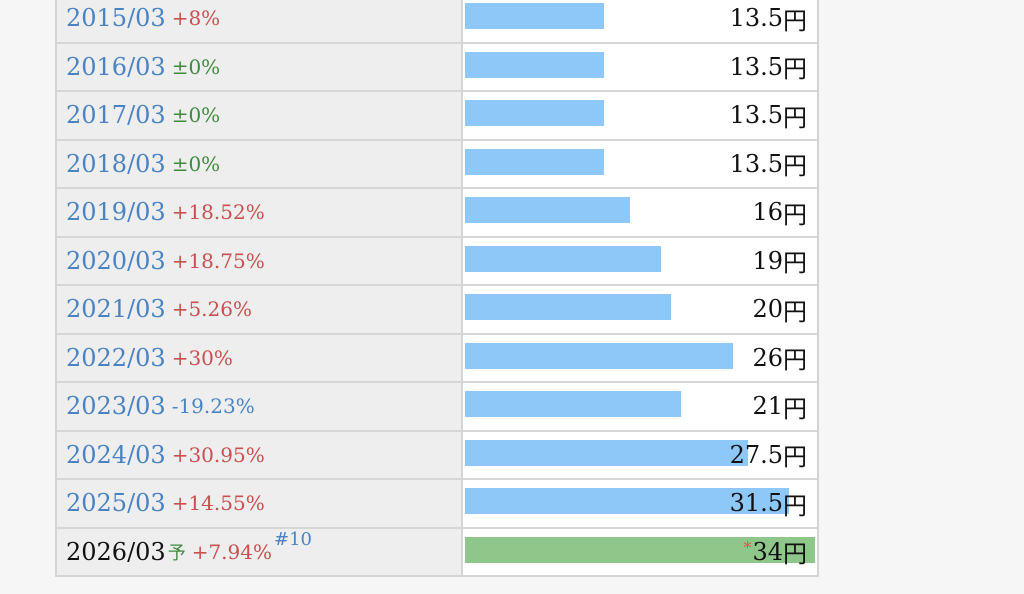  Describe the element at coordinates (260, 309) in the screenshot. I see `row-label-cell: 2021/03 +5.26%` at that location.